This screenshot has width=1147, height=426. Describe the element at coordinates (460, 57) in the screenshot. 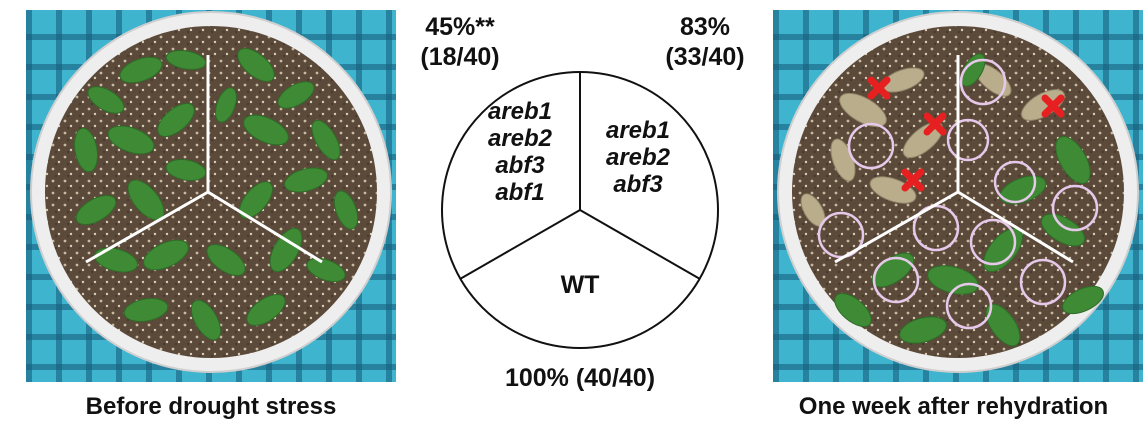

I see `survival-count: (18/40)` at that location.